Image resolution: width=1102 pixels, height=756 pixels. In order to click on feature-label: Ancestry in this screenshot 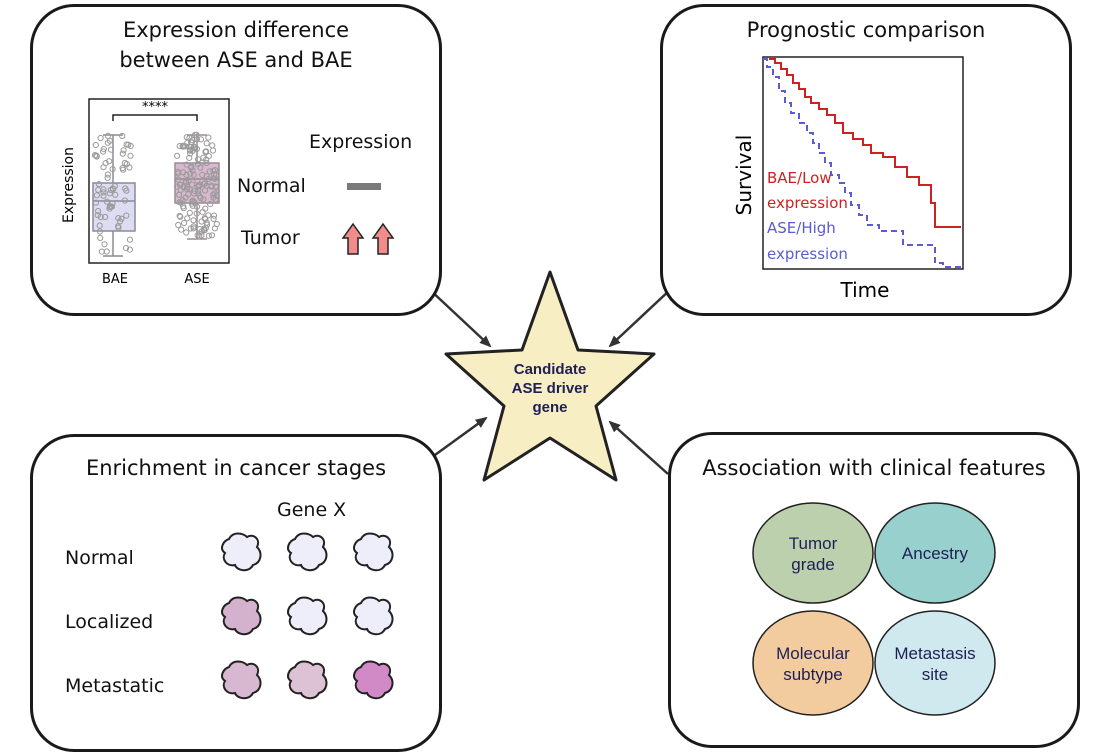, I will do `click(935, 553)`.